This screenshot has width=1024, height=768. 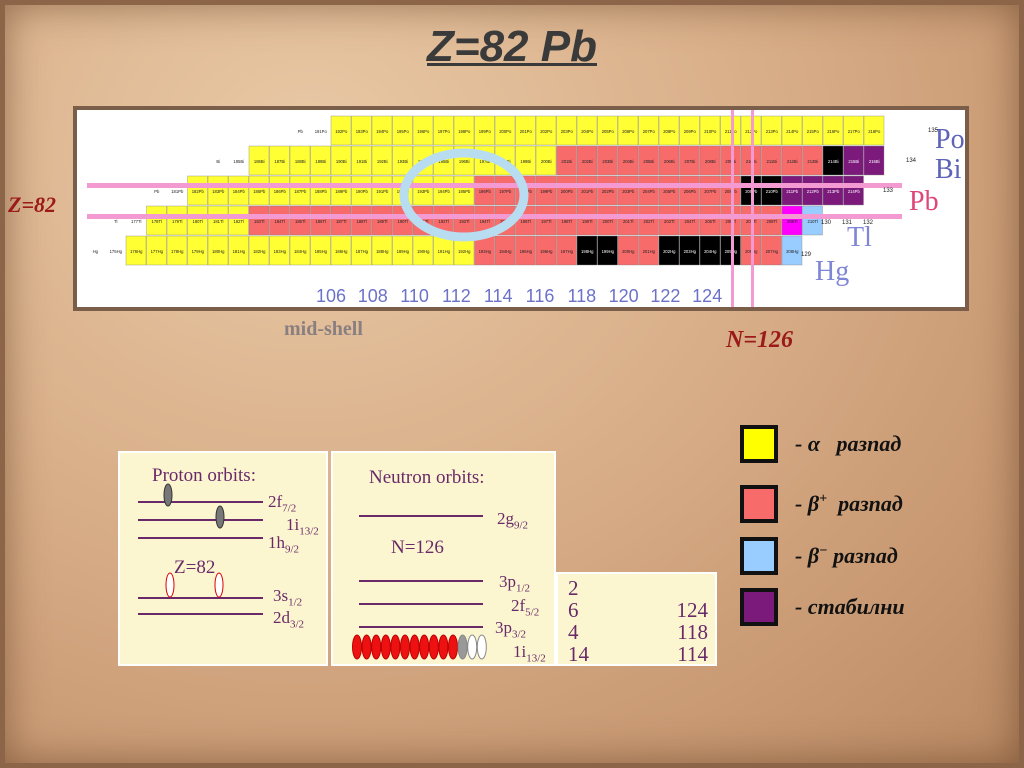 I want to click on nuclide-label: 216Bi, so click(x=874, y=161).